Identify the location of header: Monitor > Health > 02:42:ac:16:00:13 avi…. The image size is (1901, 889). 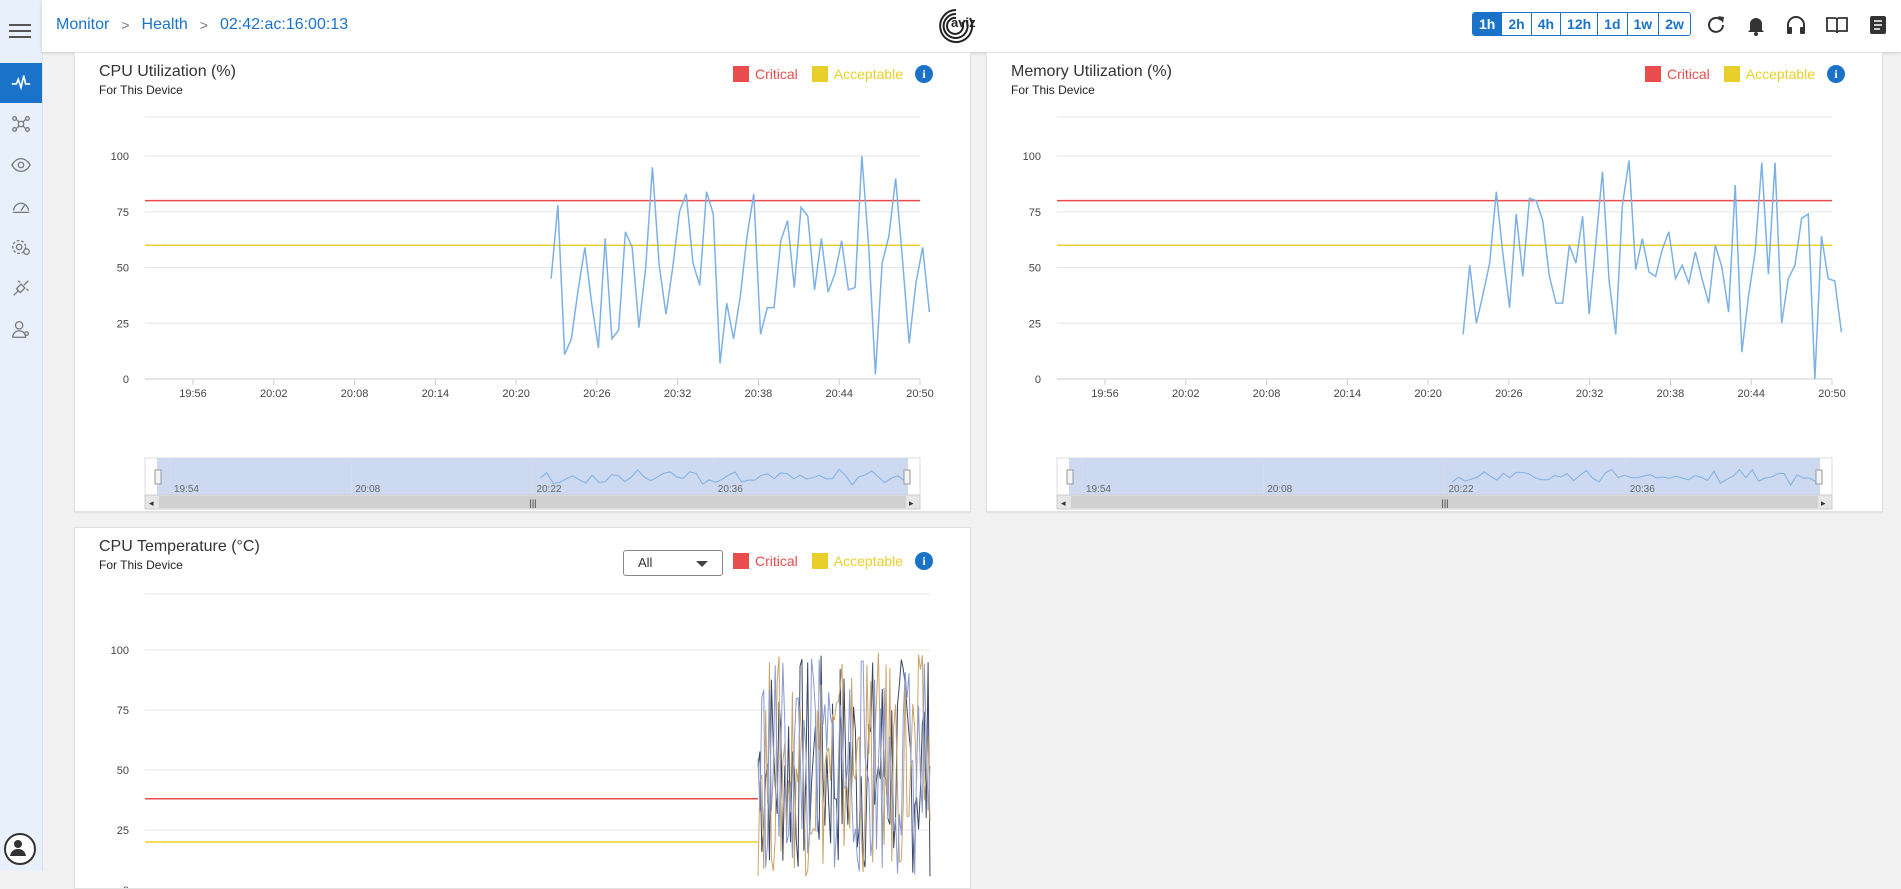
(971, 26).